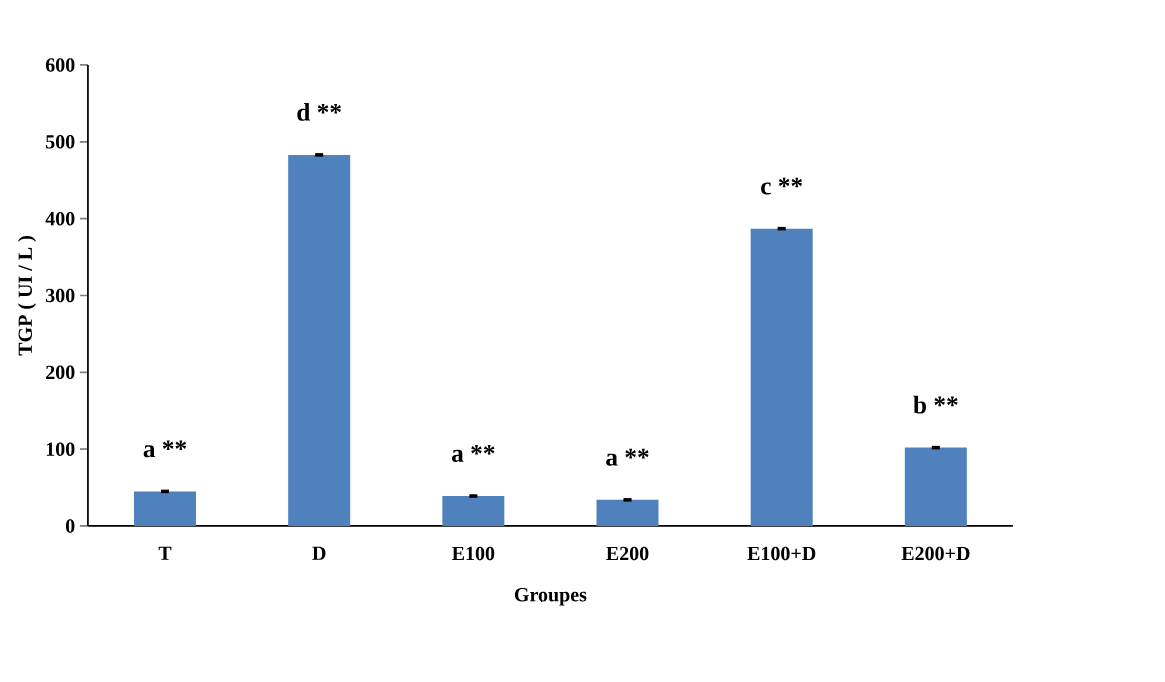 This screenshot has width=1165, height=682. Describe the element at coordinates (165, 553) in the screenshot. I see `x-tick-label: T` at that location.